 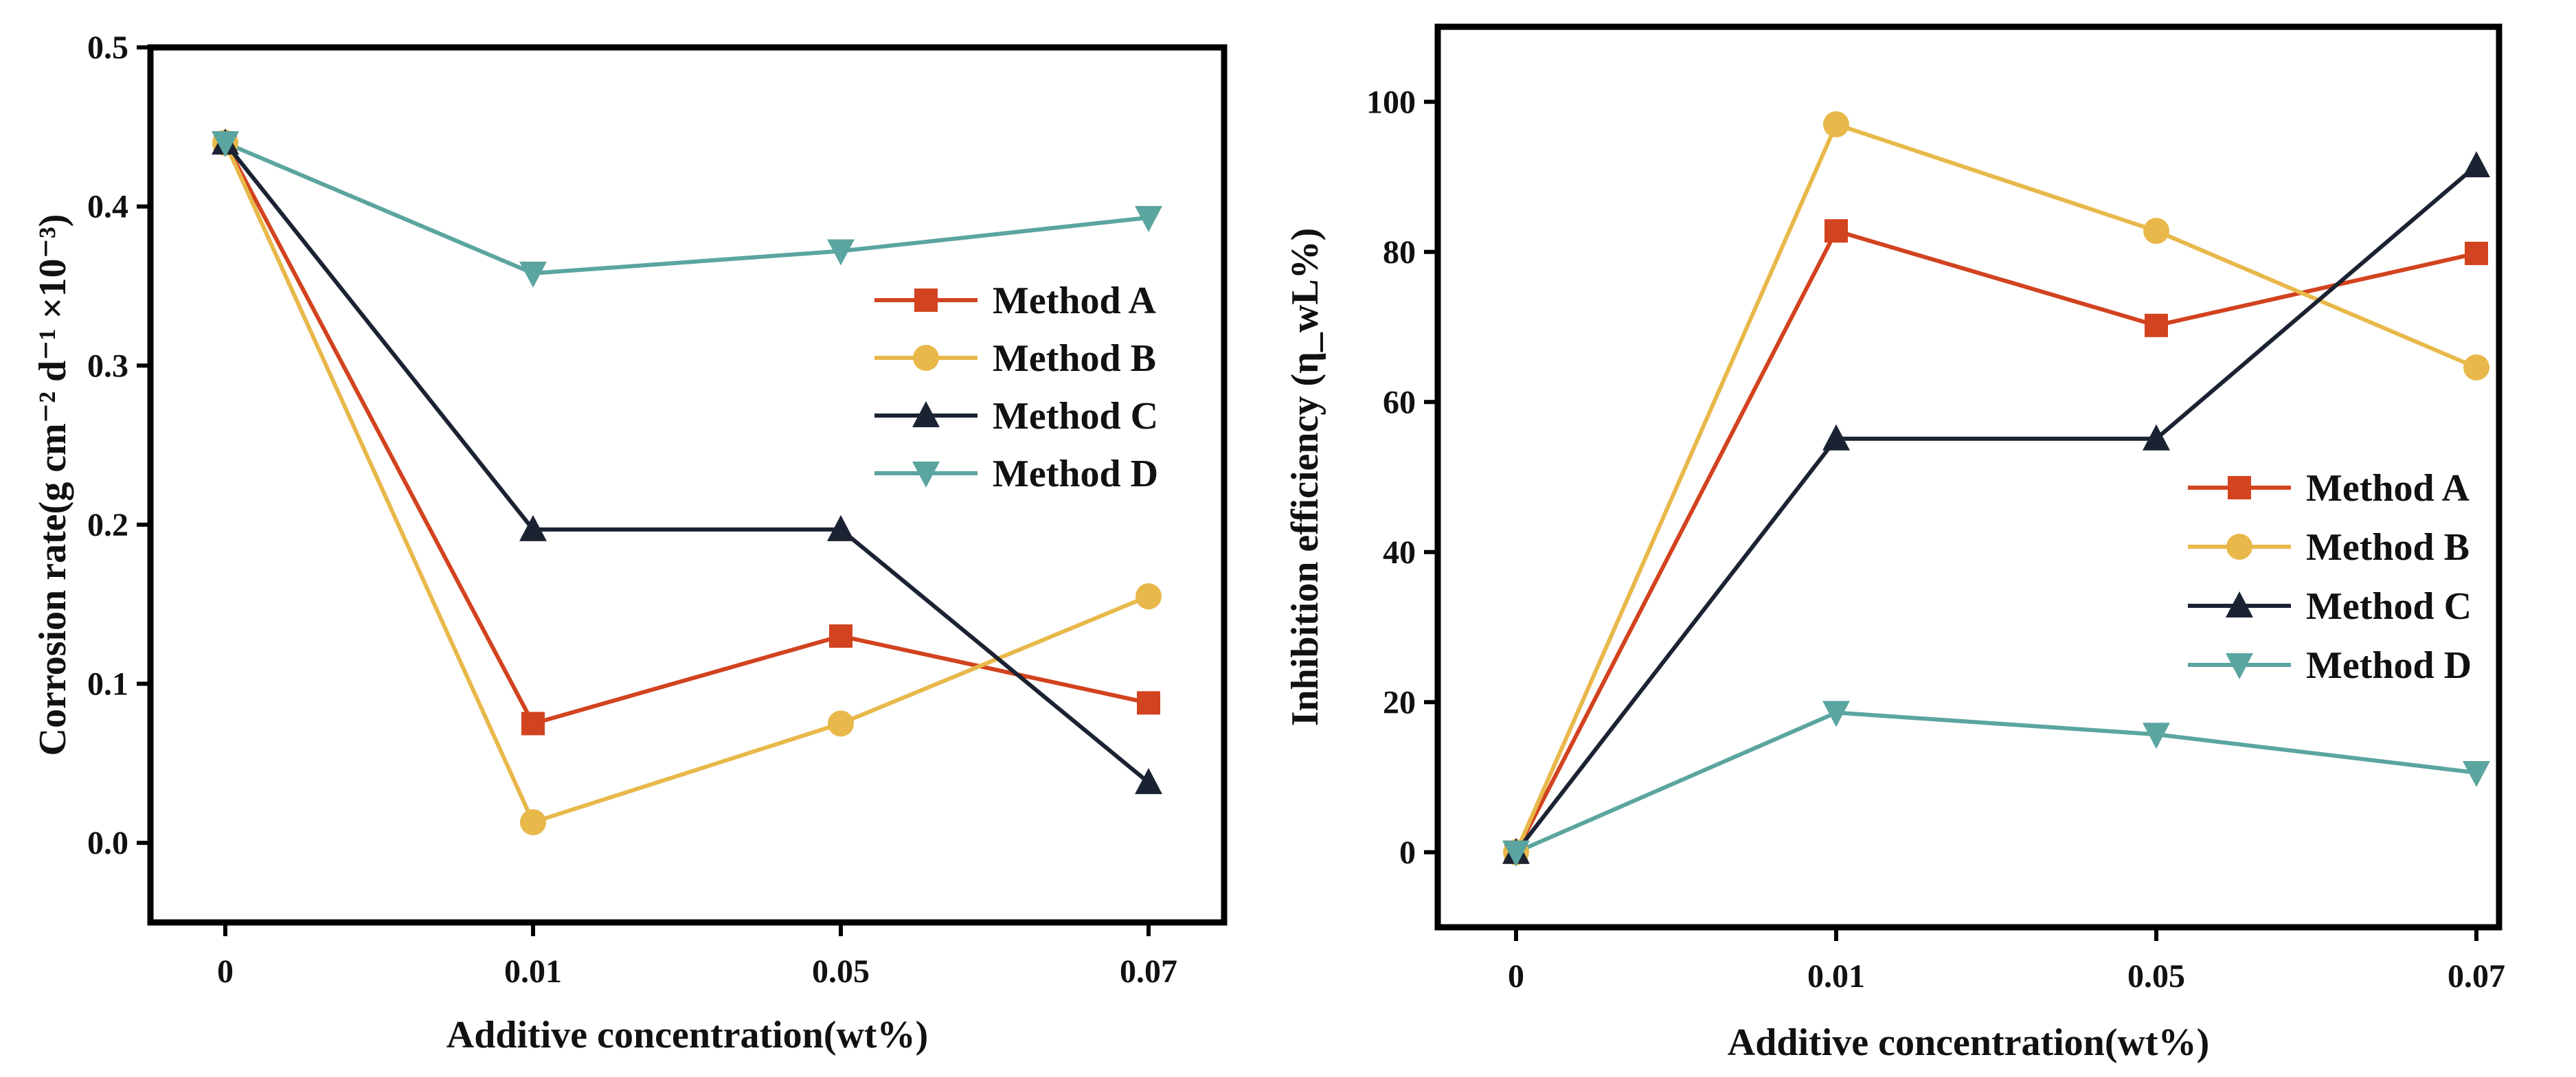 What do you see at coordinates (1391, 102) in the screenshot?
I see `y-tick-label: 100` at bounding box center [1391, 102].